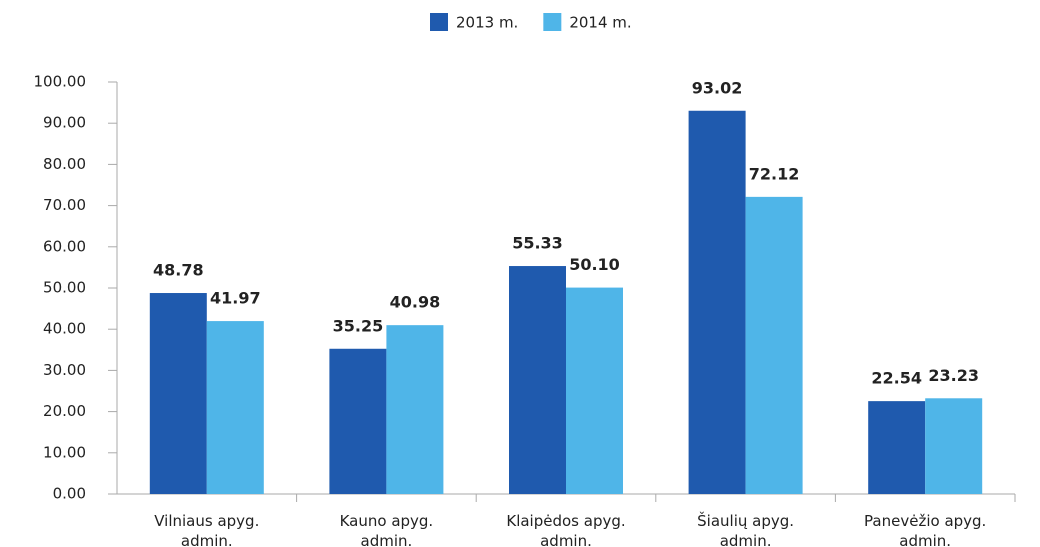 The image size is (1040, 547). I want to click on y-tick-label: 90.00, so click(64, 123).